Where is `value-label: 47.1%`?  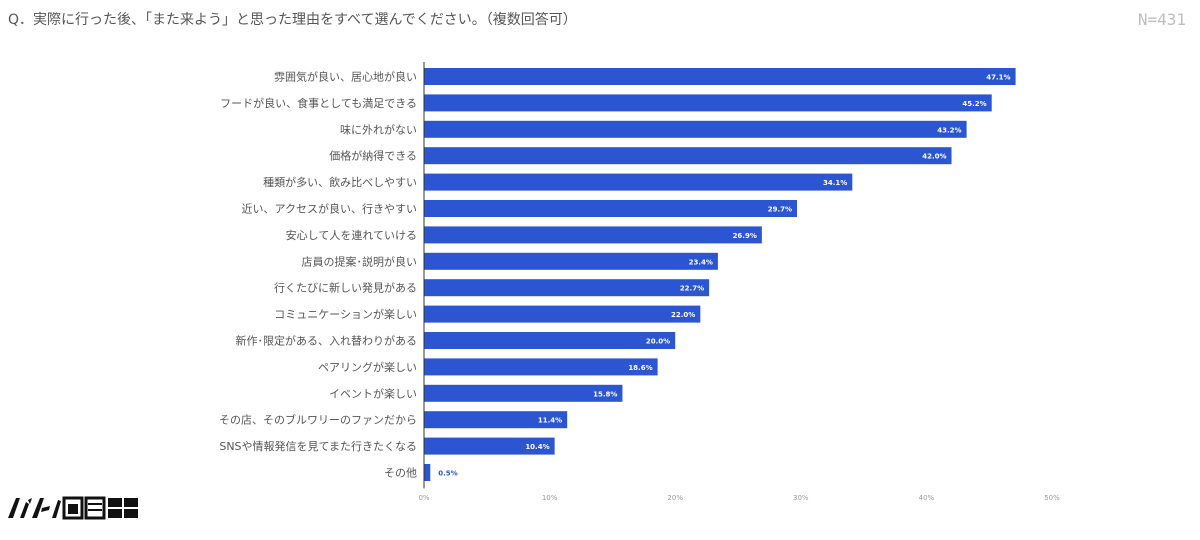
value-label: 47.1% is located at coordinates (998, 78).